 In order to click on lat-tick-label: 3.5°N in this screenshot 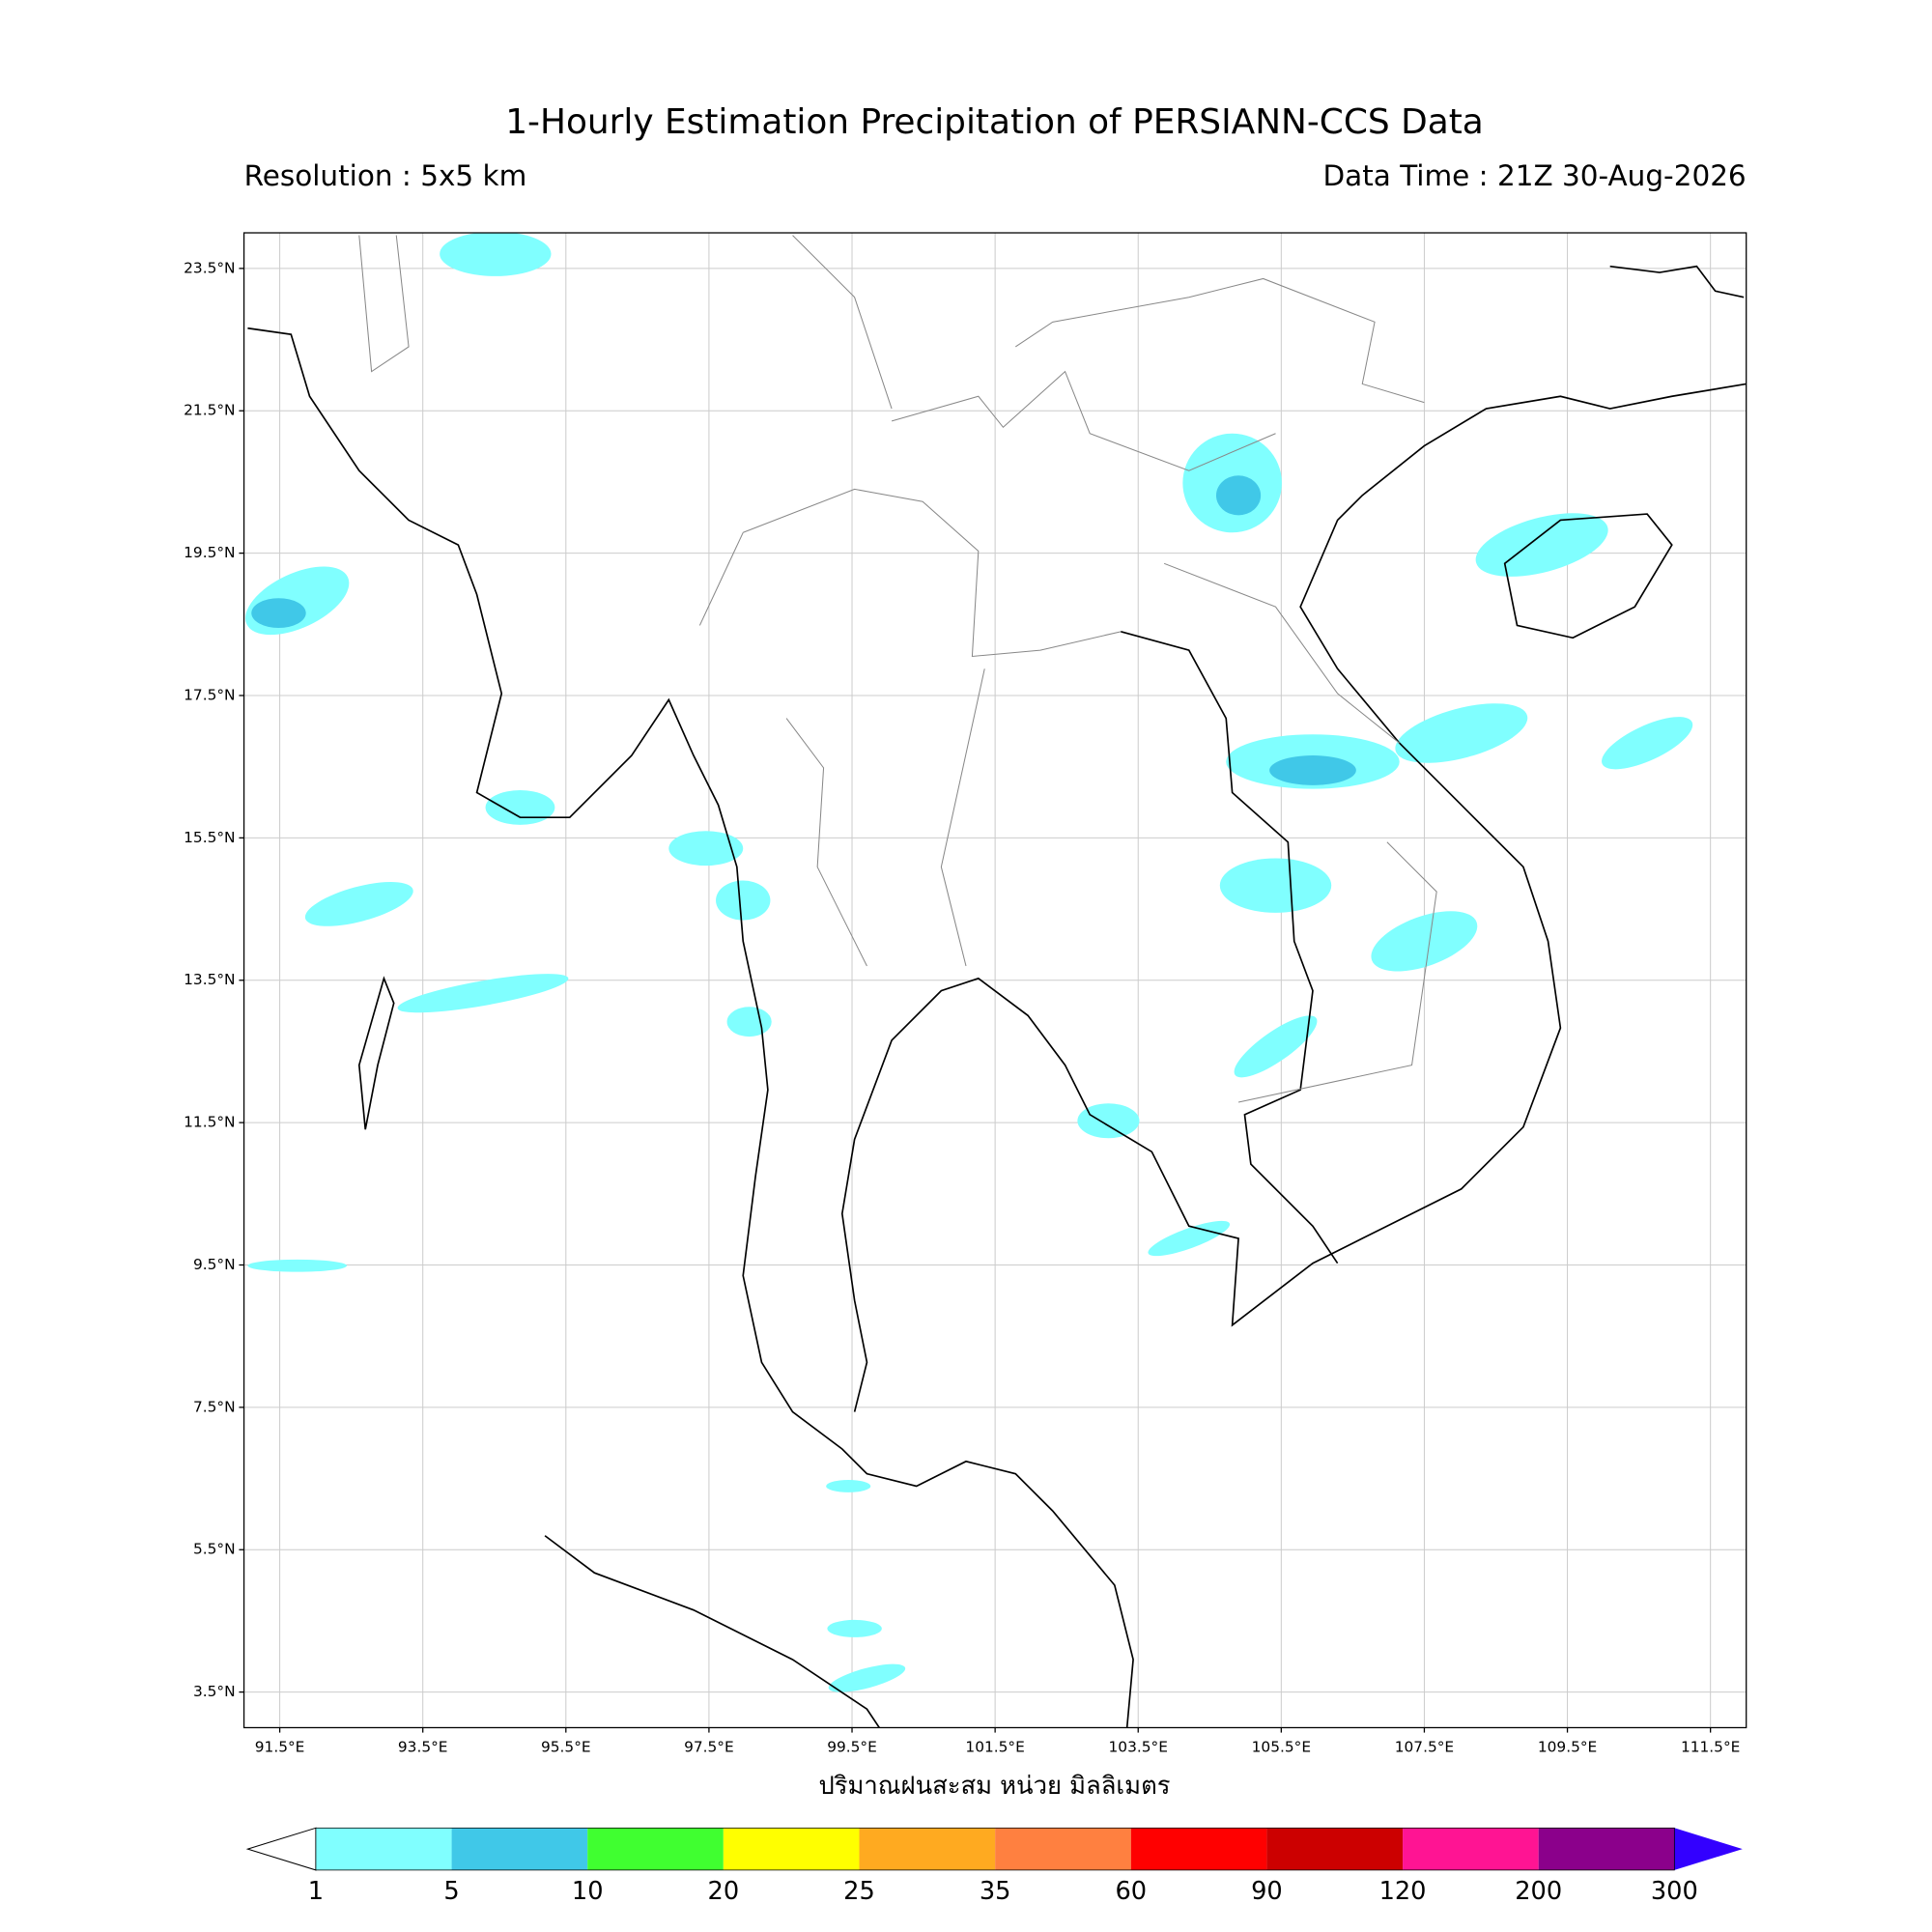, I will do `click(214, 1691)`.